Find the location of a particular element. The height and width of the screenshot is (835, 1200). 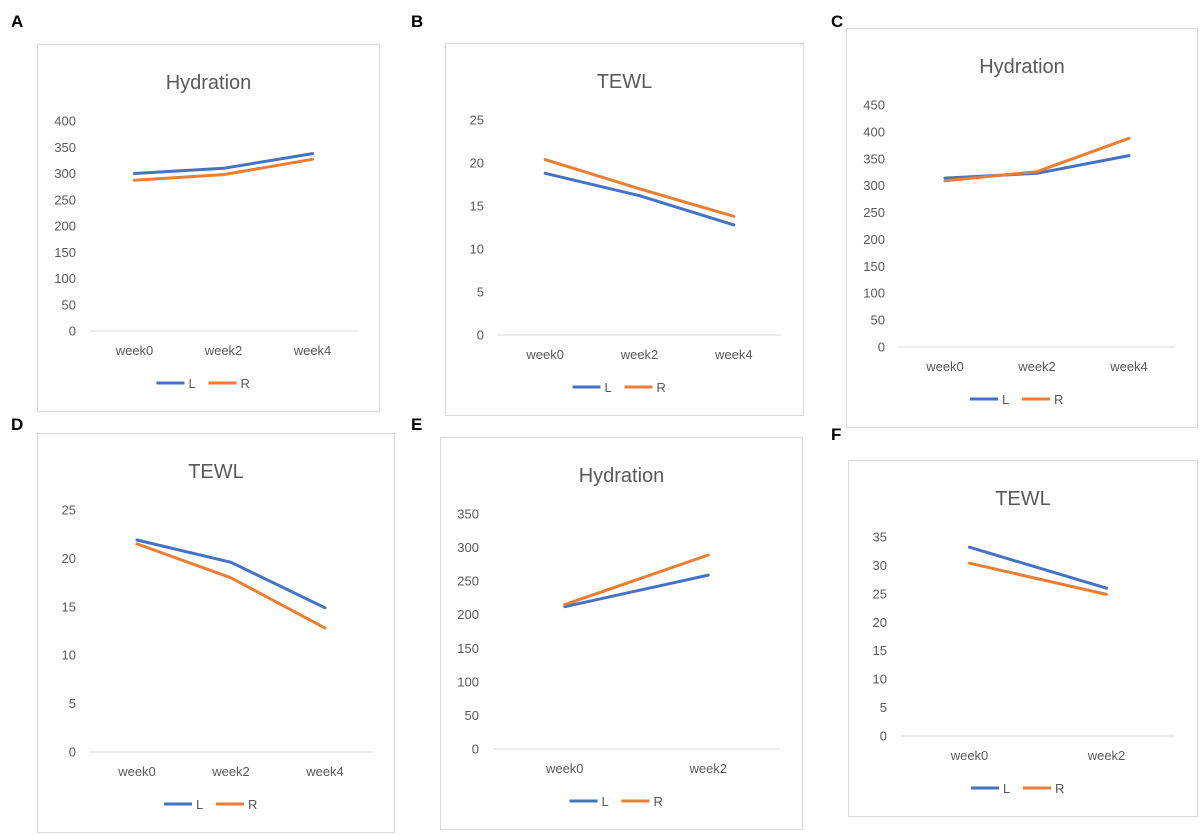

panel-label-e: E is located at coordinates (417, 424).